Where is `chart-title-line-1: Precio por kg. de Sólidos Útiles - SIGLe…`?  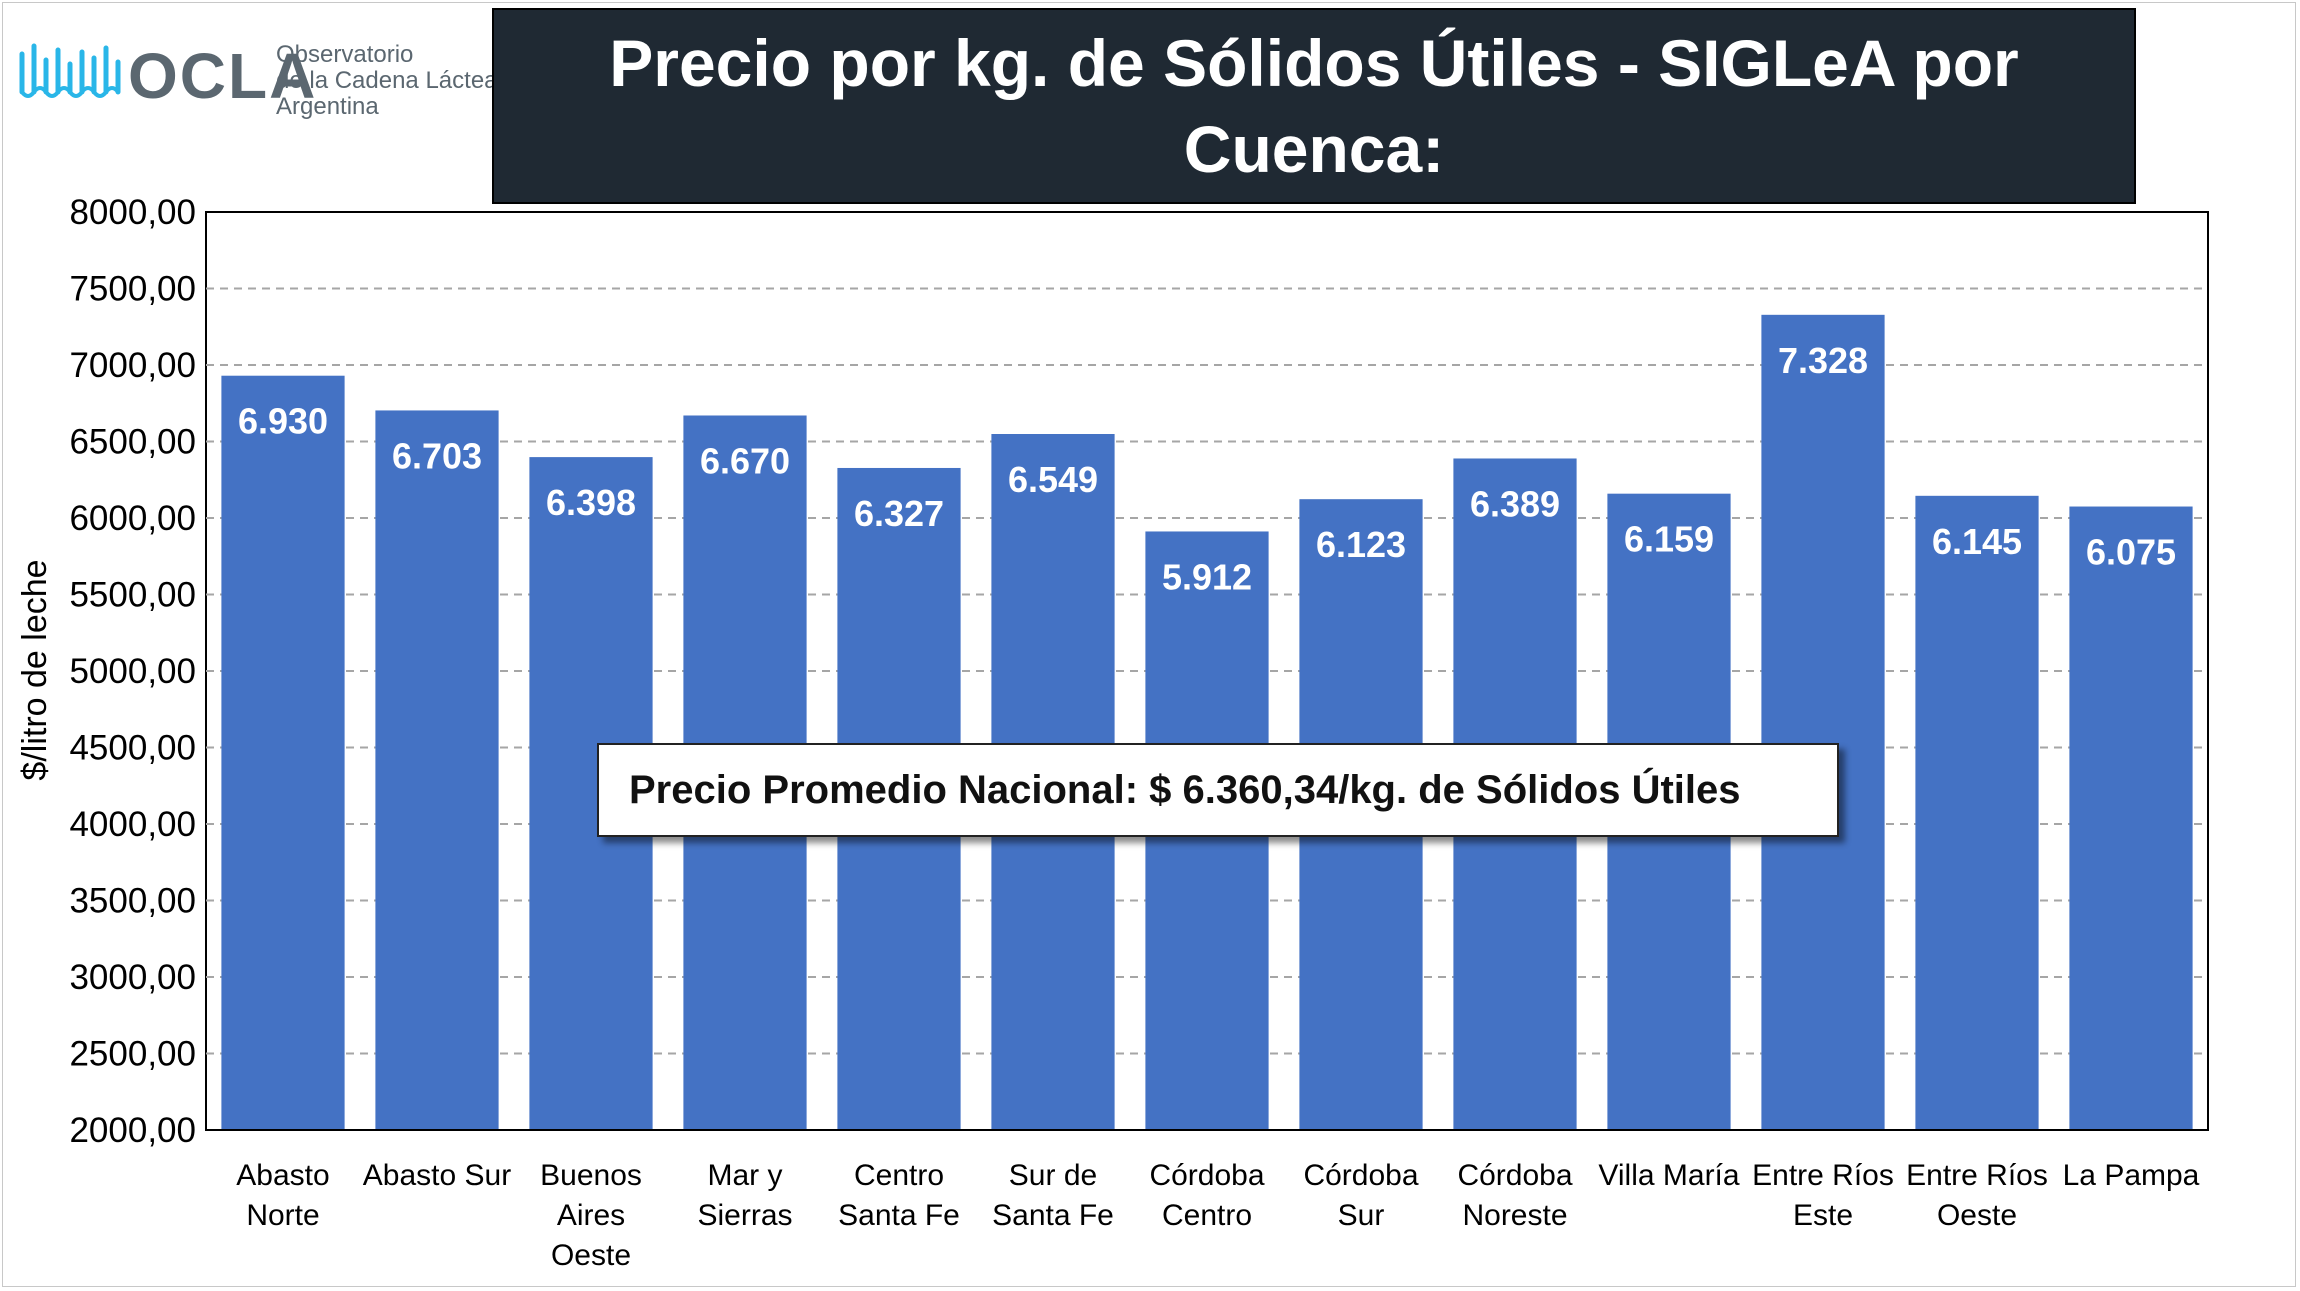
chart-title-line-1: Precio por kg. de Sólidos Útiles - SIGLe… is located at coordinates (1314, 106).